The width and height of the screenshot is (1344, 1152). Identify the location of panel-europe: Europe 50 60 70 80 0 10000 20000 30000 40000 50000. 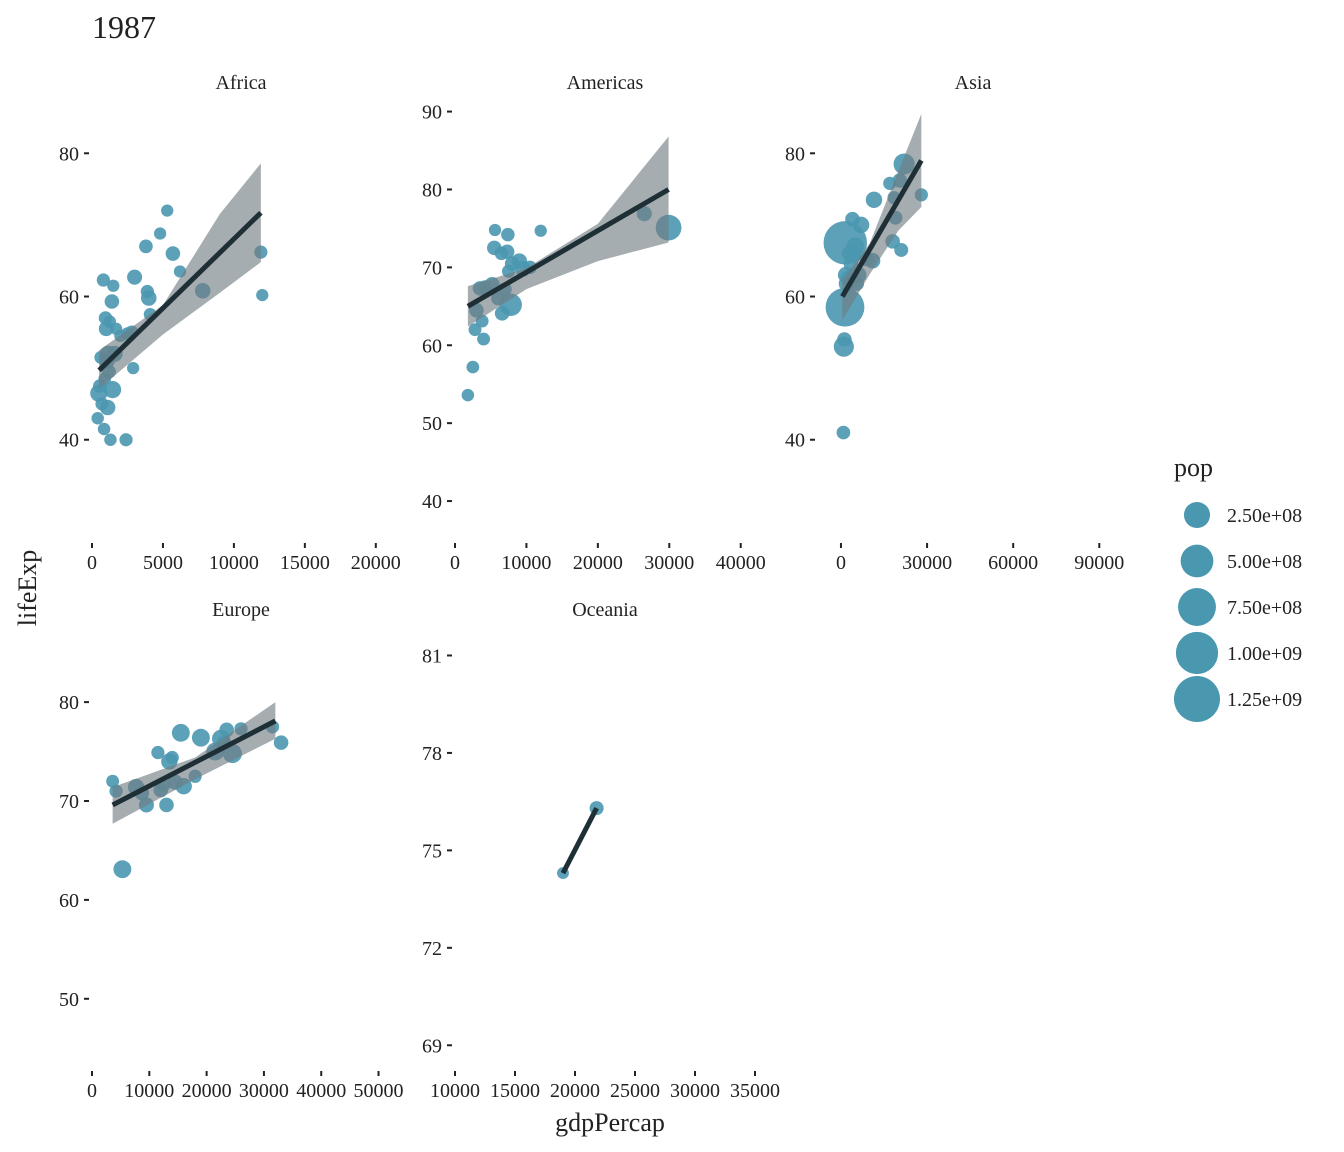
(231, 850).